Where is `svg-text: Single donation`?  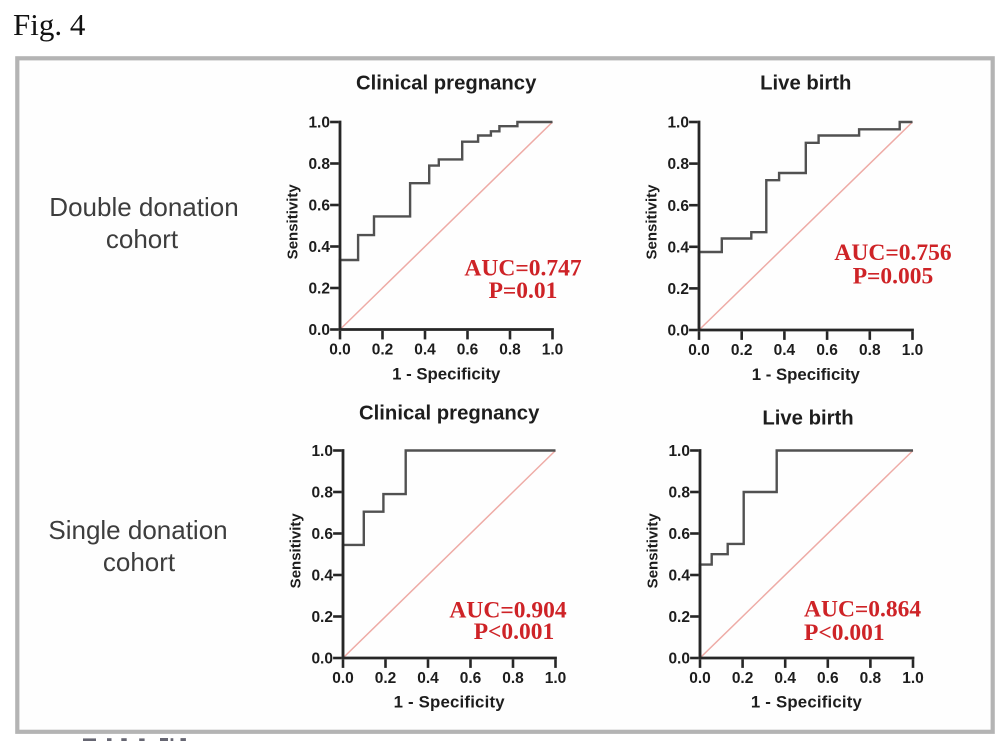 svg-text: Single donation is located at coordinates (137, 530).